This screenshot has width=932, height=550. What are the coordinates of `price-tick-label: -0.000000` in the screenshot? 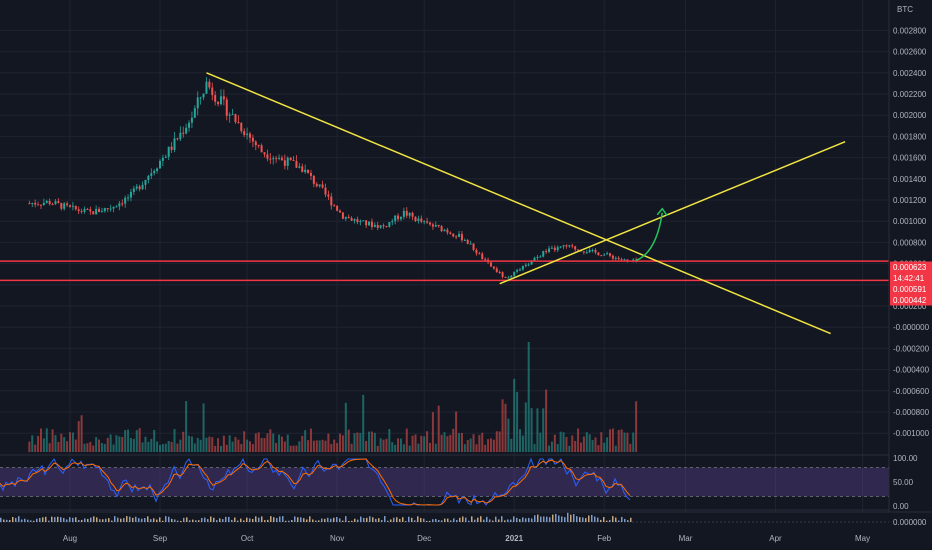 It's located at (911, 327).